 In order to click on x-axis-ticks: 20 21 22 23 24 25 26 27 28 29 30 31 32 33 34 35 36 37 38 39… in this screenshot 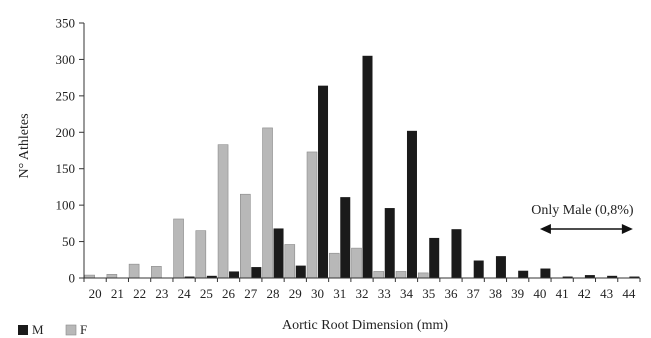, I will do `click(362, 289)`.